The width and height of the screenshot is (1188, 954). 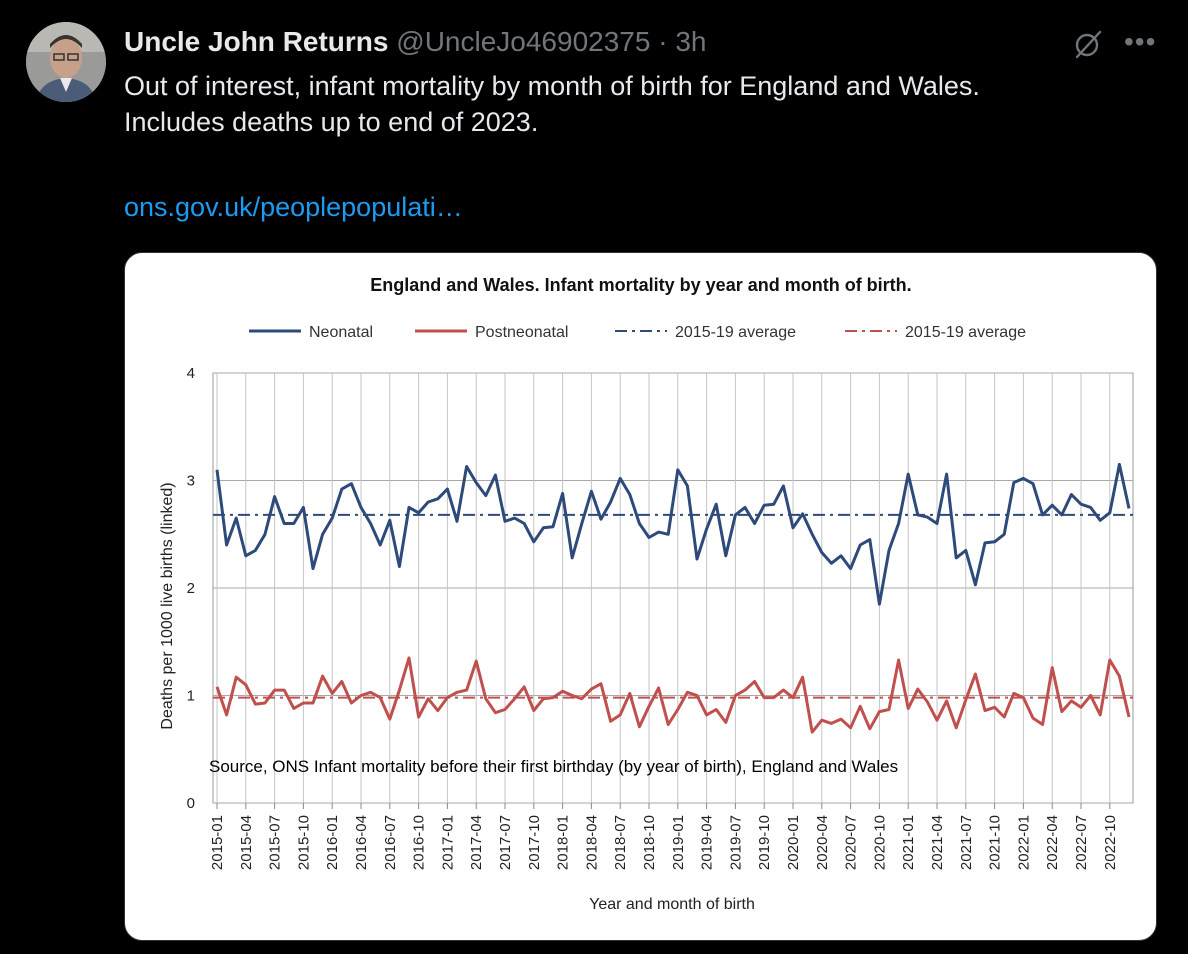 What do you see at coordinates (908, 842) in the screenshot?
I see `x-tick-label: 2021-01` at bounding box center [908, 842].